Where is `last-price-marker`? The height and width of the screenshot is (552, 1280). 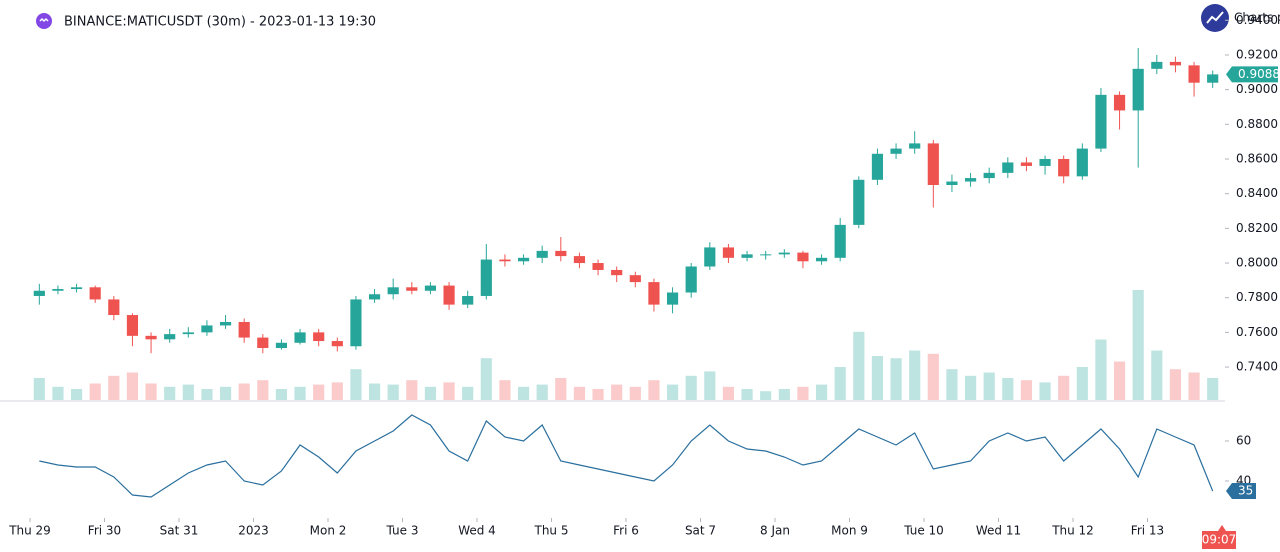
last-price-marker is located at coordinates (1252, 74).